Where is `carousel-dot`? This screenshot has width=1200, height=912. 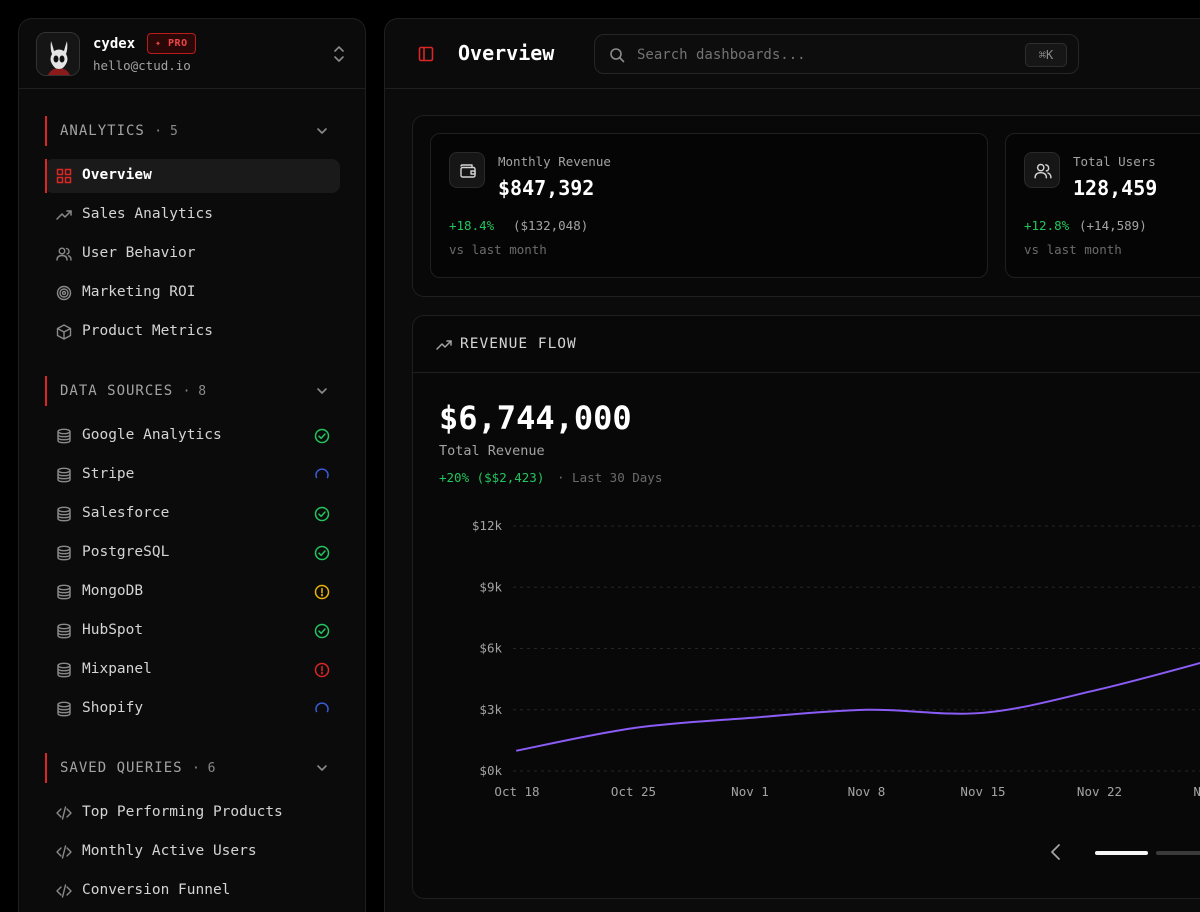
carousel-dot is located at coordinates (1178, 853).